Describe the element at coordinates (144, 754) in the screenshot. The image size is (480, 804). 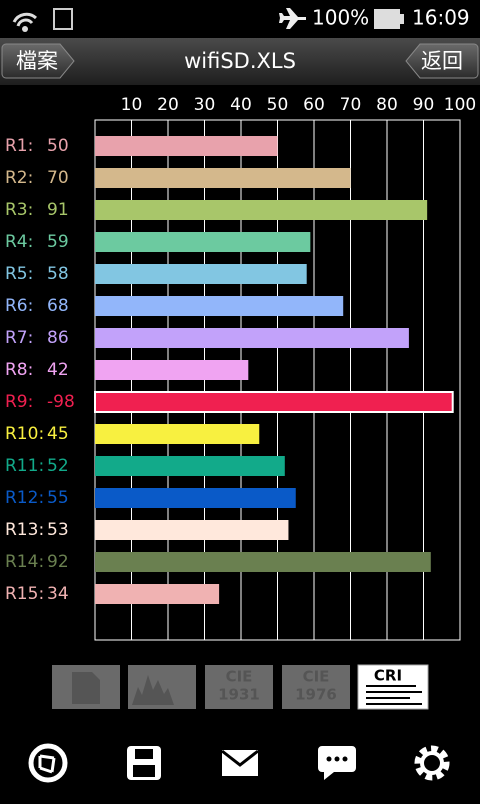
I see `save-slot` at that location.